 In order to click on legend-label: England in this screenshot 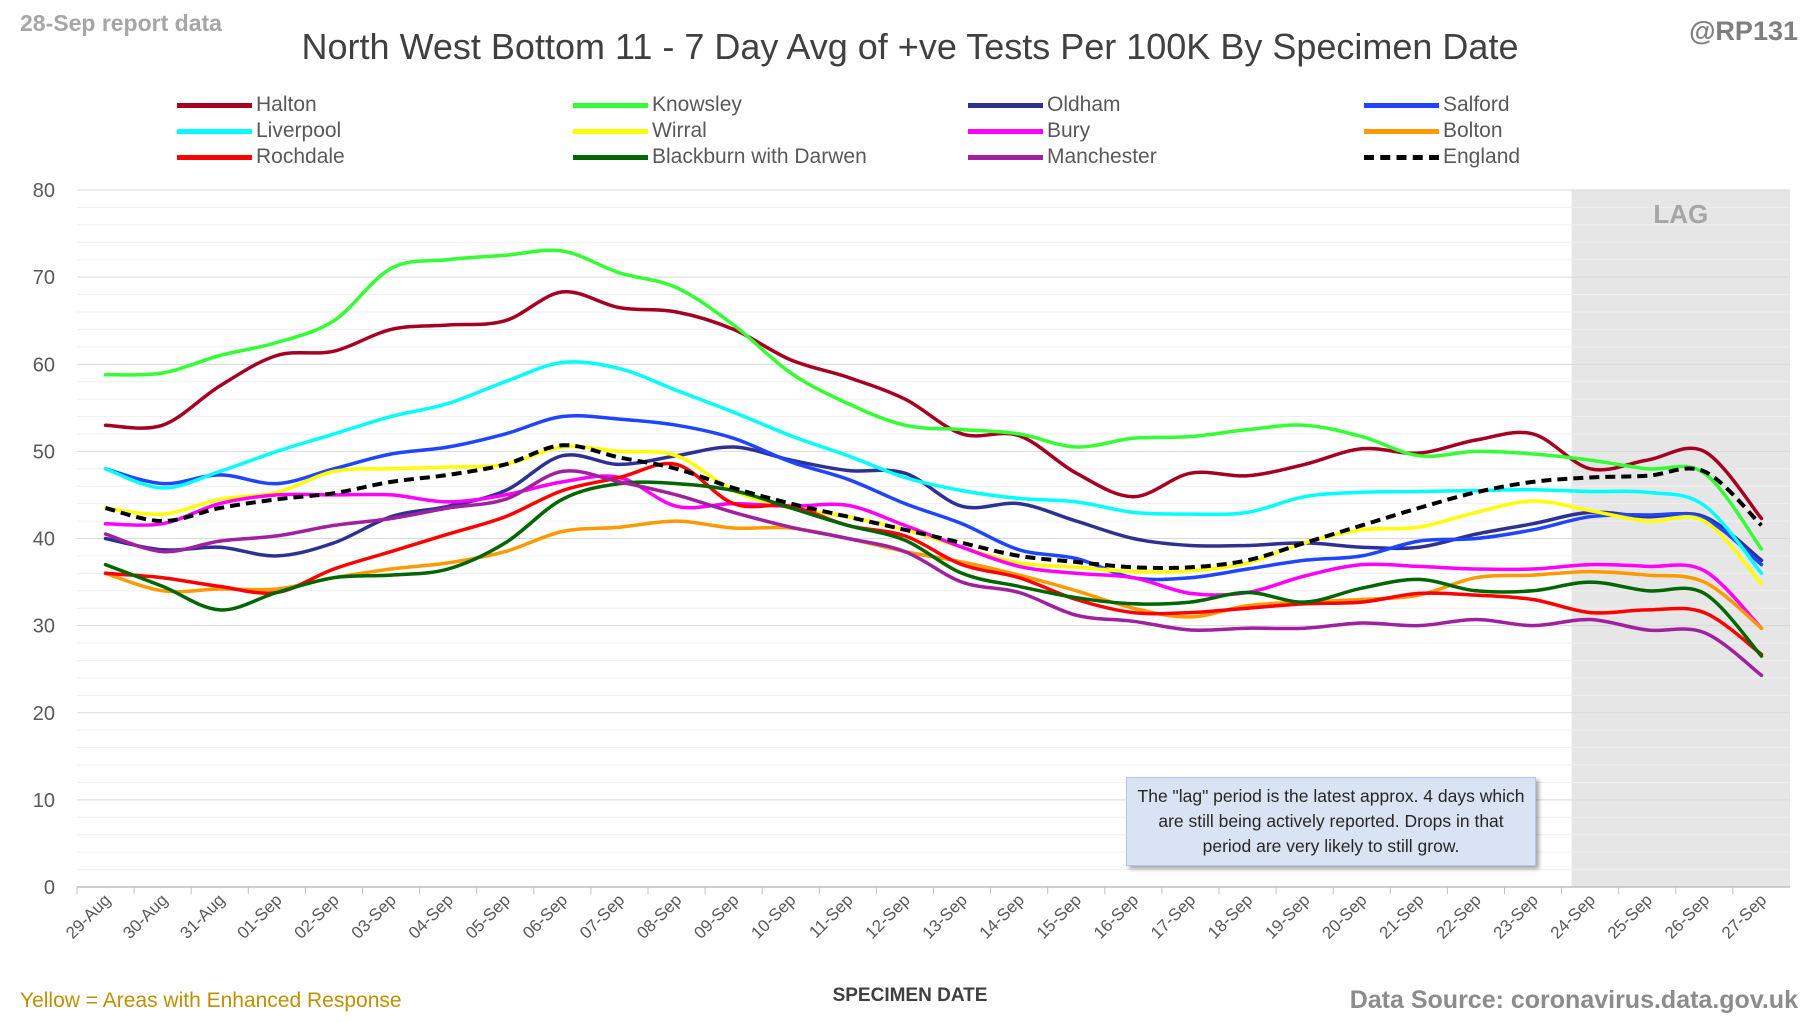, I will do `click(1482, 156)`.